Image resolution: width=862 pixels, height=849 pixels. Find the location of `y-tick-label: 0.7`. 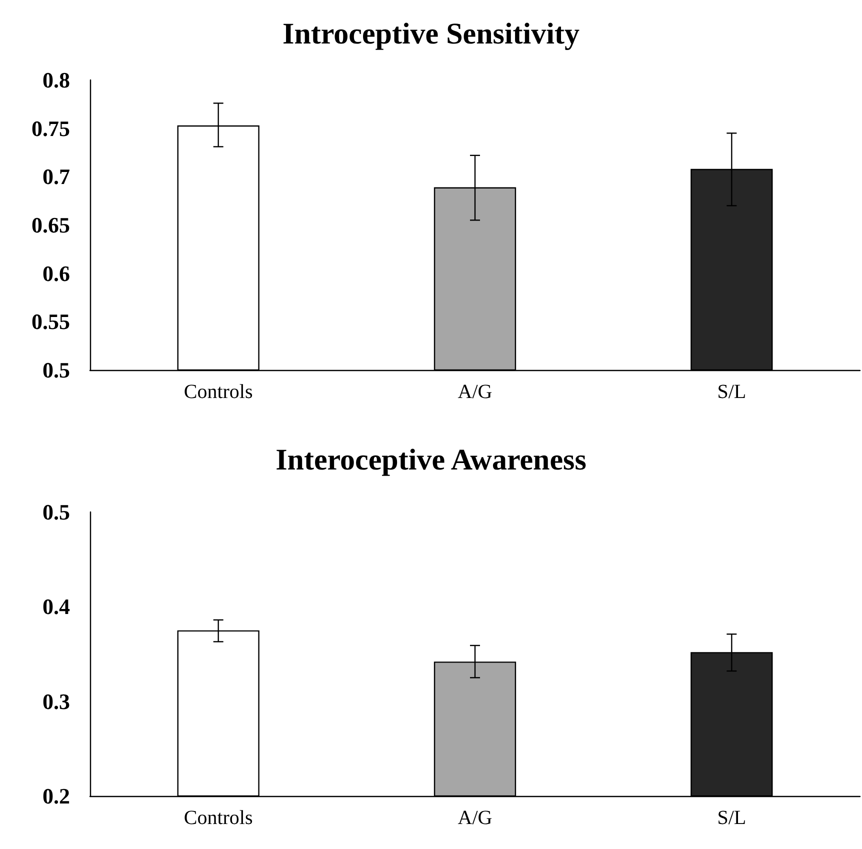

y-tick-label: 0.7 is located at coordinates (56, 177).